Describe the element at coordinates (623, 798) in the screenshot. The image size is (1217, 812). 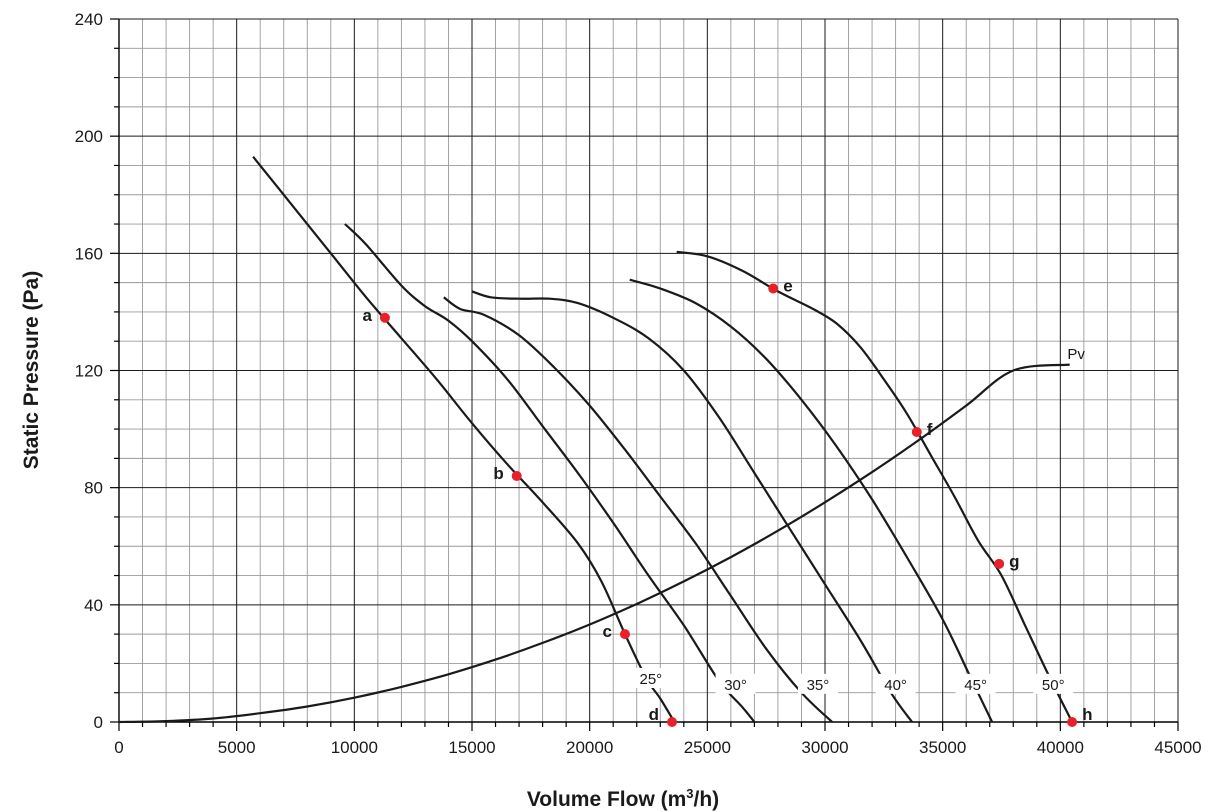
I see `x-axis-title: Volume Flow (m3/h)` at that location.